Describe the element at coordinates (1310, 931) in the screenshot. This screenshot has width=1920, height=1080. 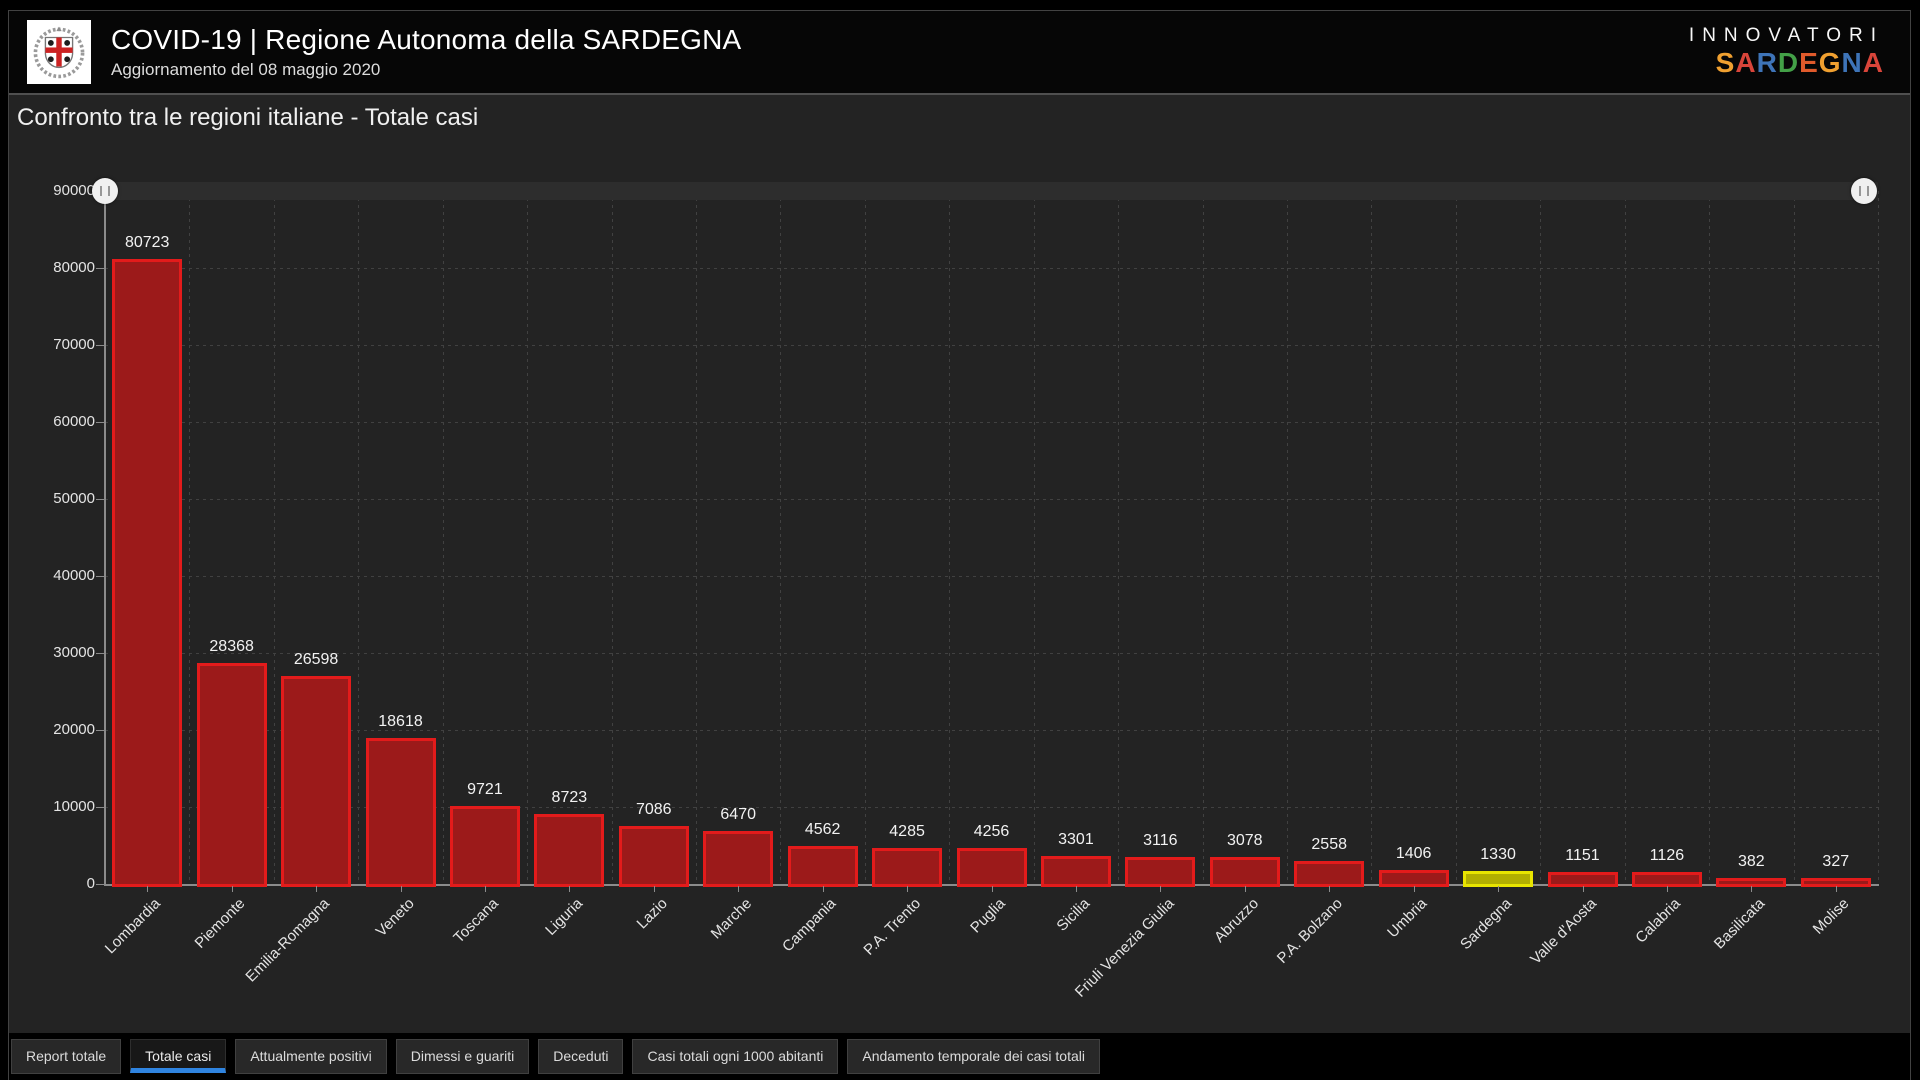
I see `x-axis-label: P.A. Bolzano` at that location.